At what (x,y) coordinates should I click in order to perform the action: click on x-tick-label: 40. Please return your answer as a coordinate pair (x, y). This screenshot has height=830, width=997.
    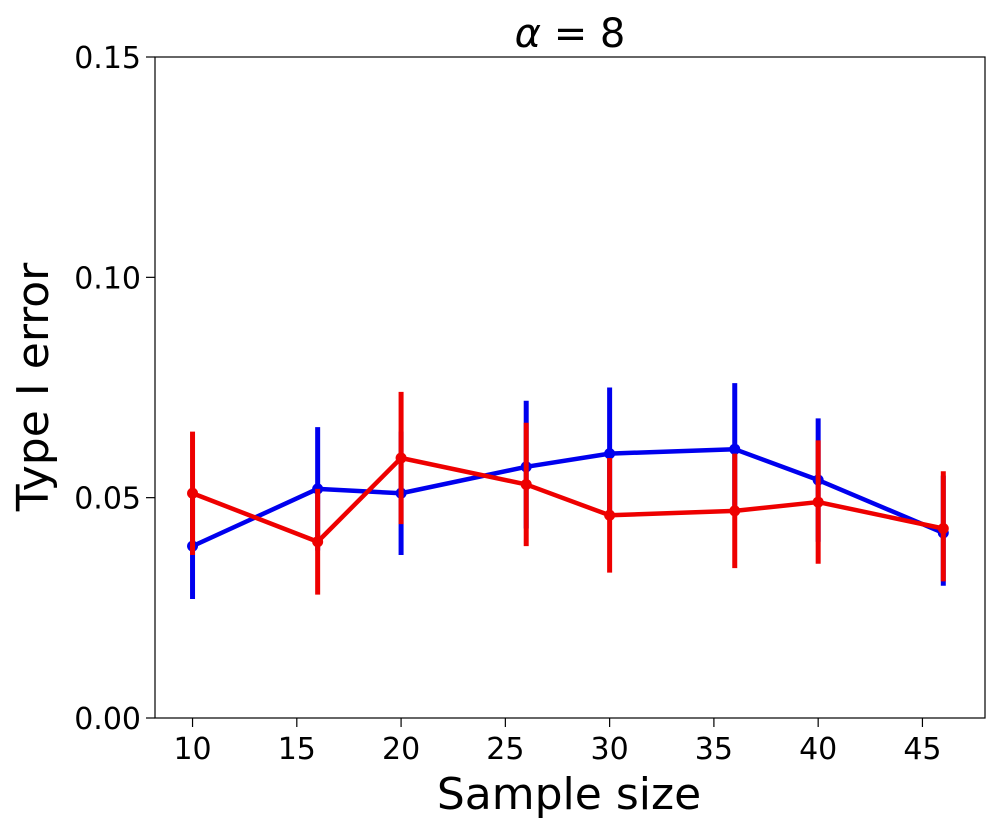
    Looking at the image, I should click on (818, 749).